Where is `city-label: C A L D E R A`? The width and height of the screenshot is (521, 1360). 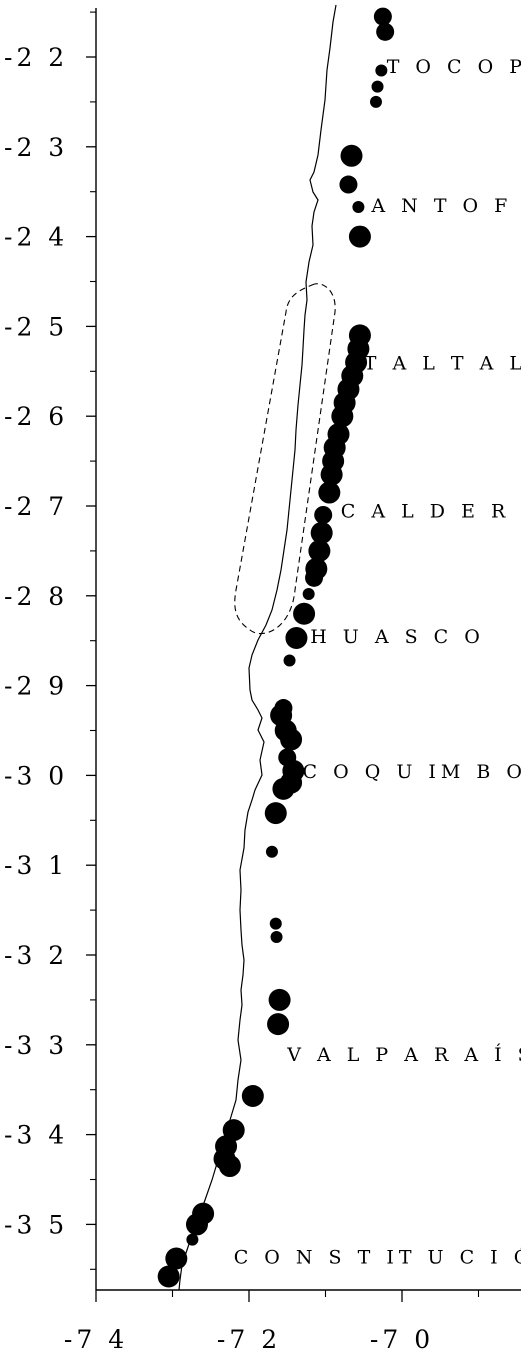
city-label: C A L D E R A is located at coordinates (431, 511).